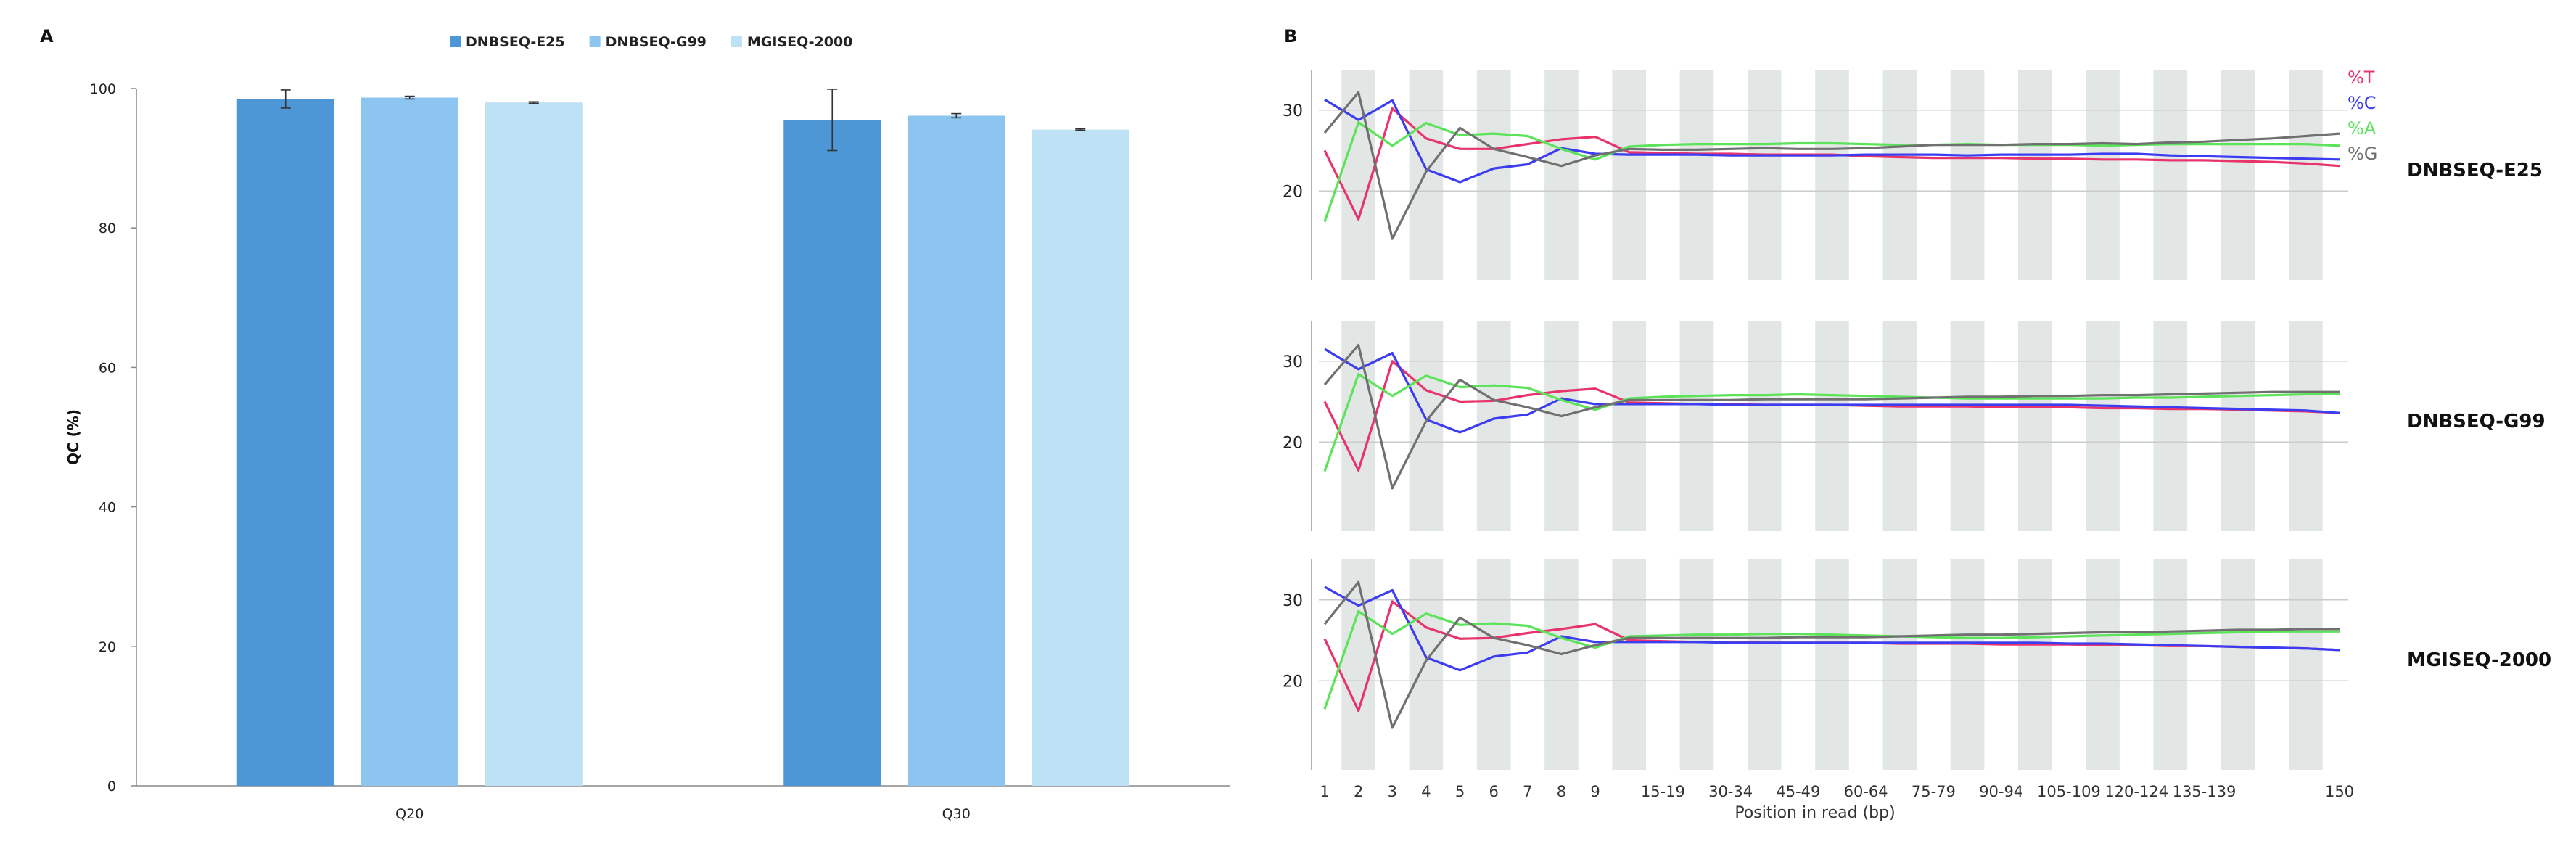 The width and height of the screenshot is (2576, 854). I want to click on x-tick-label: 75-79, so click(1934, 791).